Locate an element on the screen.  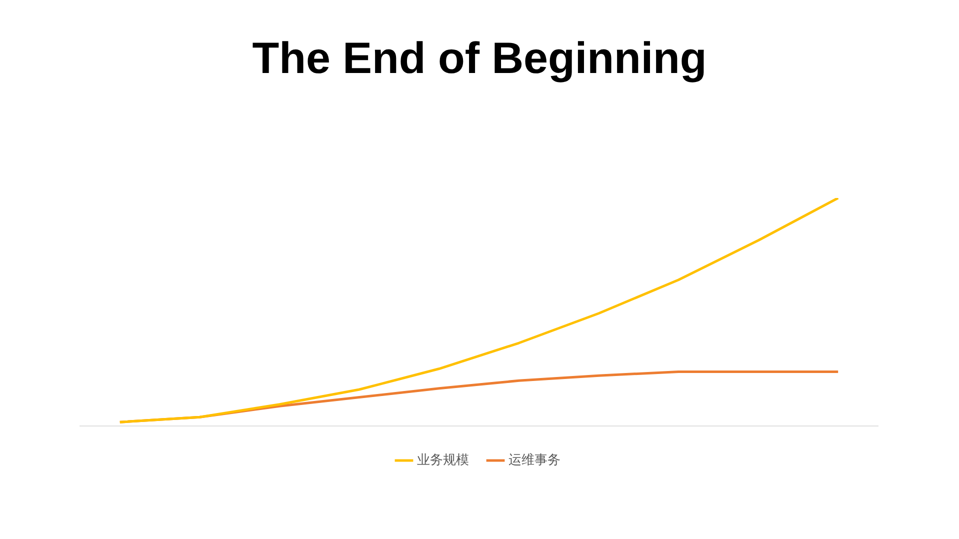
chart-title: The End of Beginning is located at coordinates (479, 59).